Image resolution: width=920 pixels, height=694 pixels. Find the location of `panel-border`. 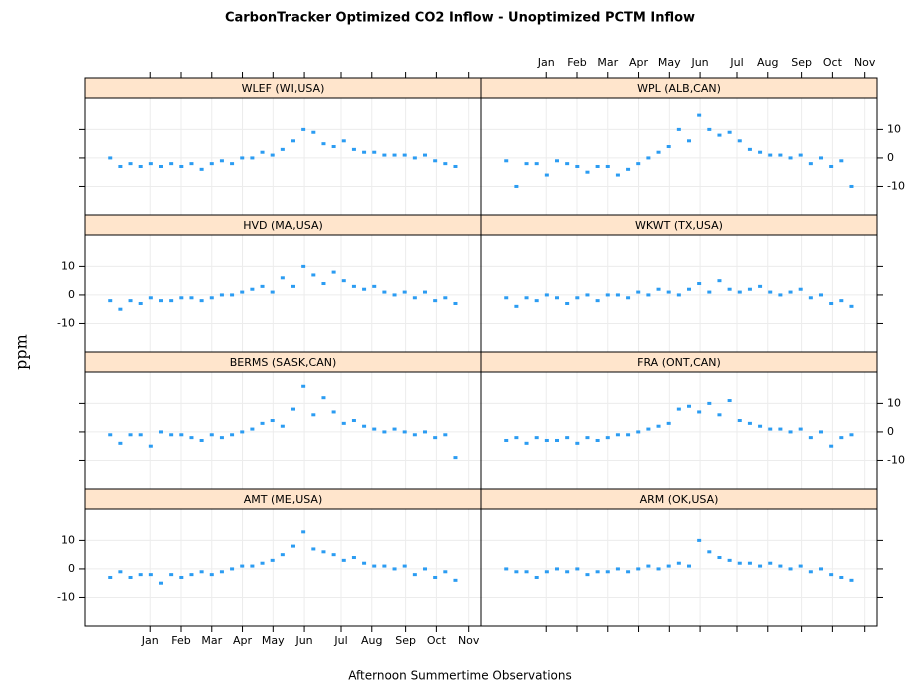

panel-border is located at coordinates (283, 156).